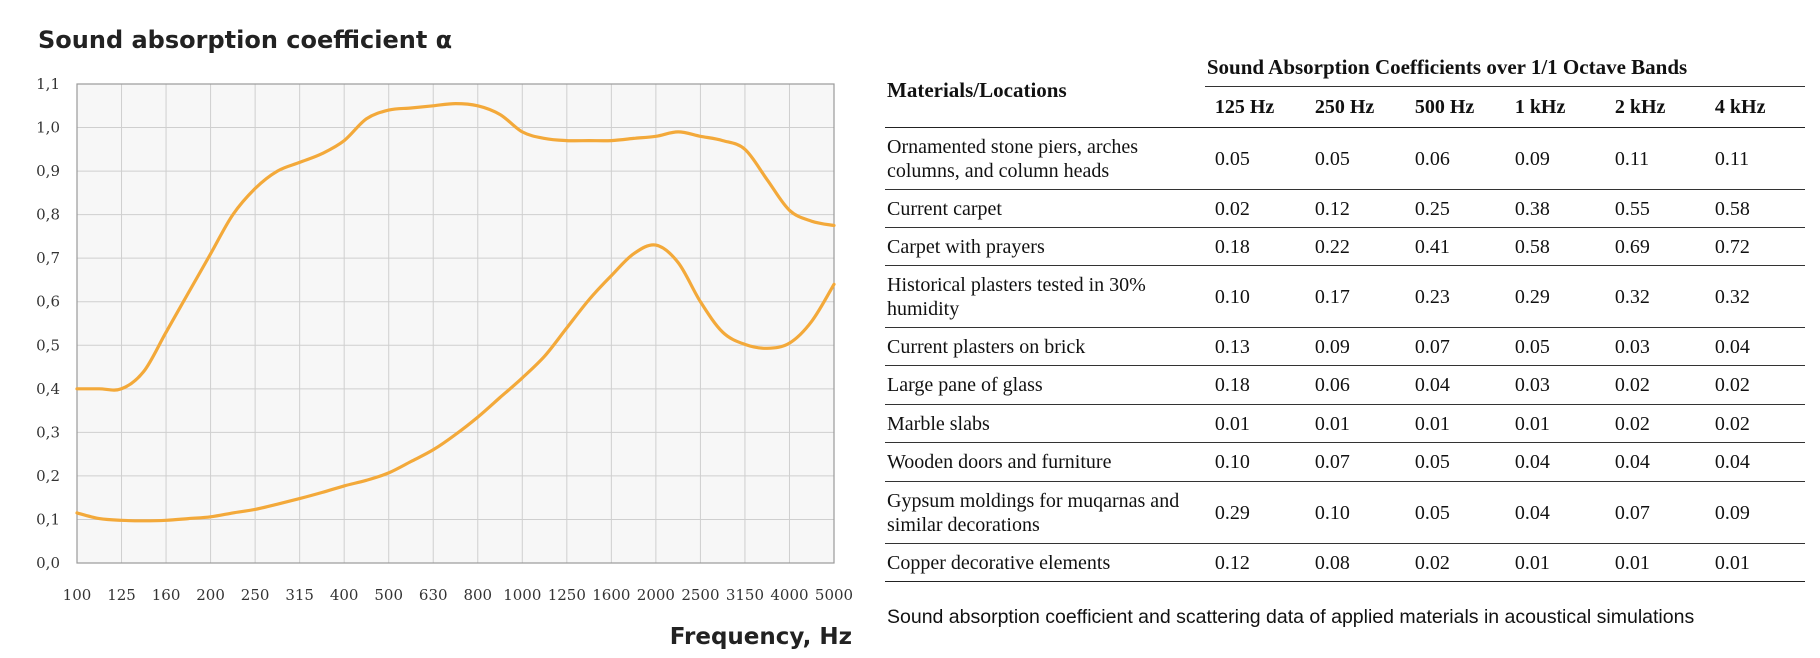  What do you see at coordinates (1654, 346) in the screenshot?
I see `coefficient-cell: 0.03` at bounding box center [1654, 346].